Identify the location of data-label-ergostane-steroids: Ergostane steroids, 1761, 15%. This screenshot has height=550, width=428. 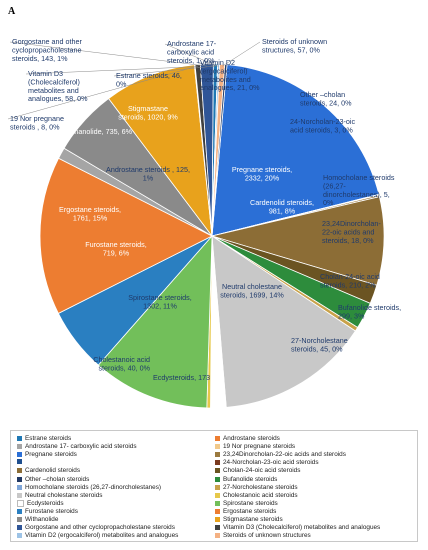
(90, 213).